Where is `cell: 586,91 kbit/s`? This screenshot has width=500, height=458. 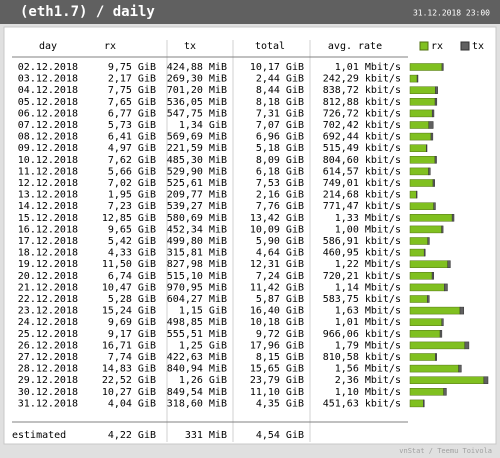
cell: 586,91 kbit/s is located at coordinates (362, 241).